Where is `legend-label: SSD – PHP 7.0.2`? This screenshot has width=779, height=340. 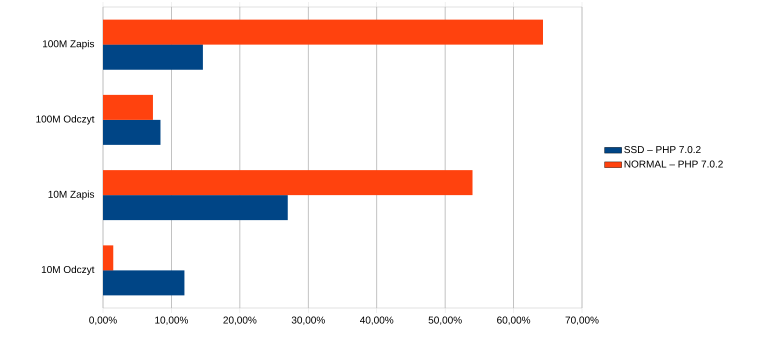 legend-label: SSD – PHP 7.0.2 is located at coordinates (662, 150).